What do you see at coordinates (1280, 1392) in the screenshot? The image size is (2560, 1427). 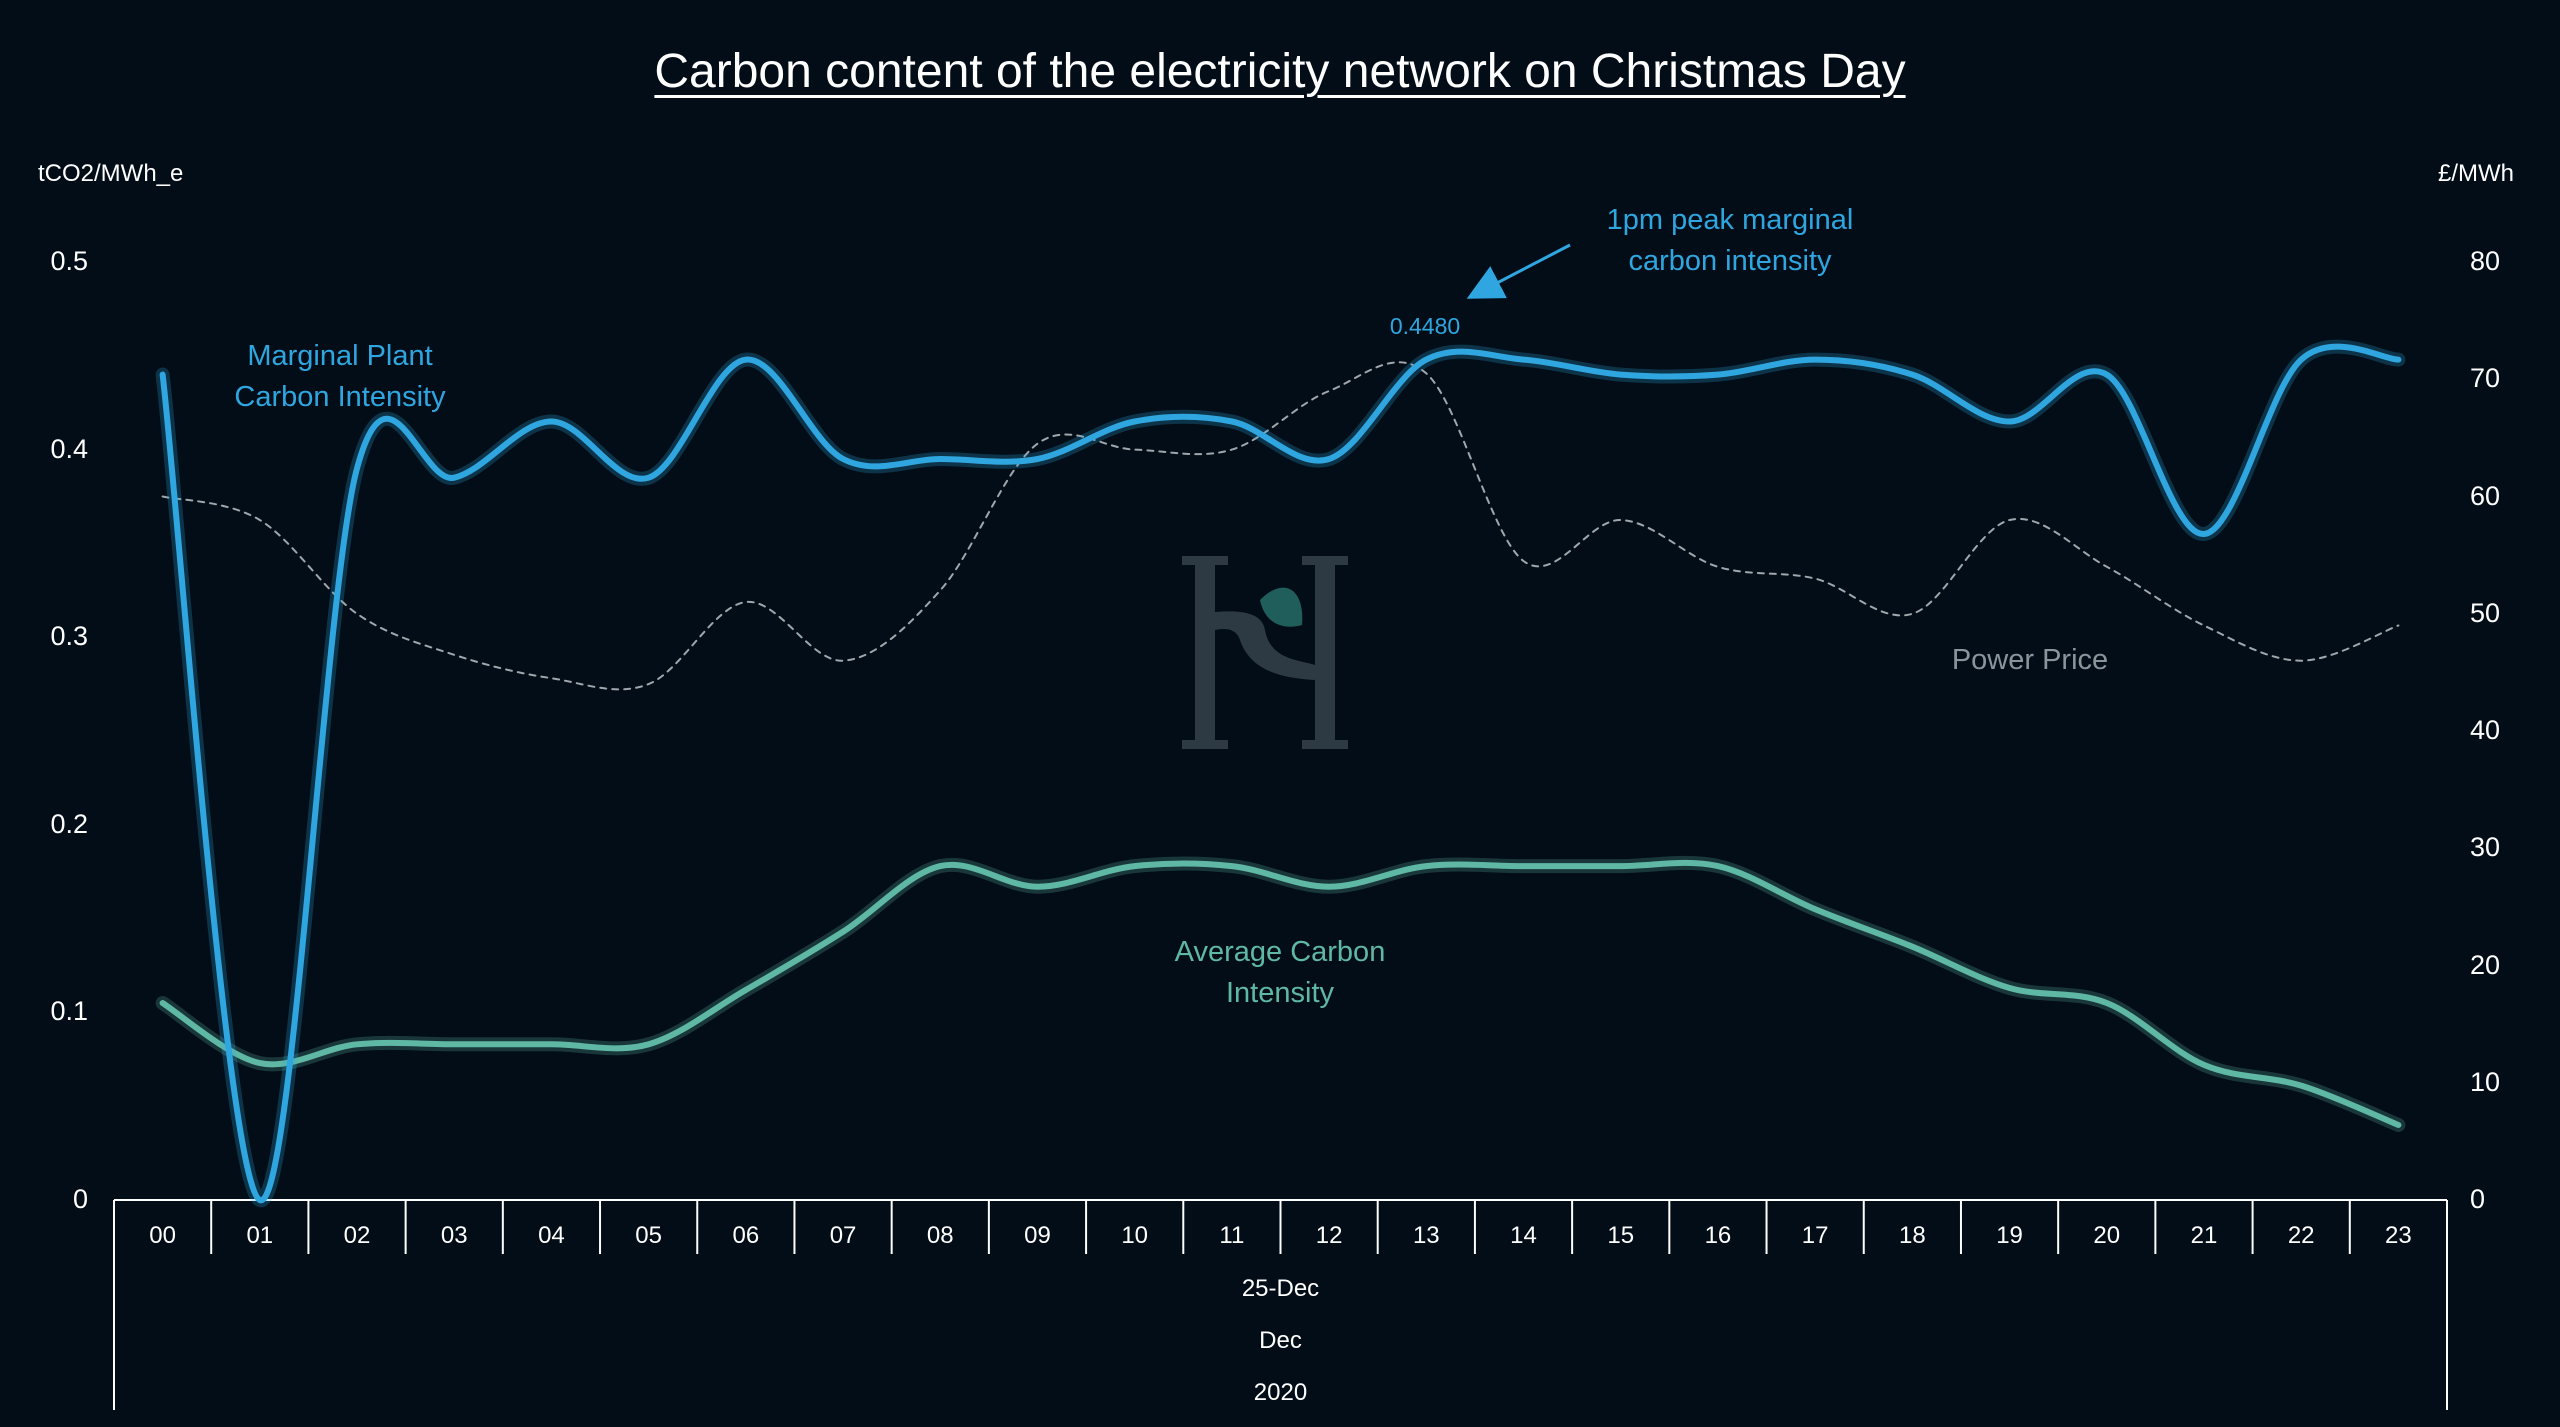 I see `x-group-year: 2020` at bounding box center [1280, 1392].